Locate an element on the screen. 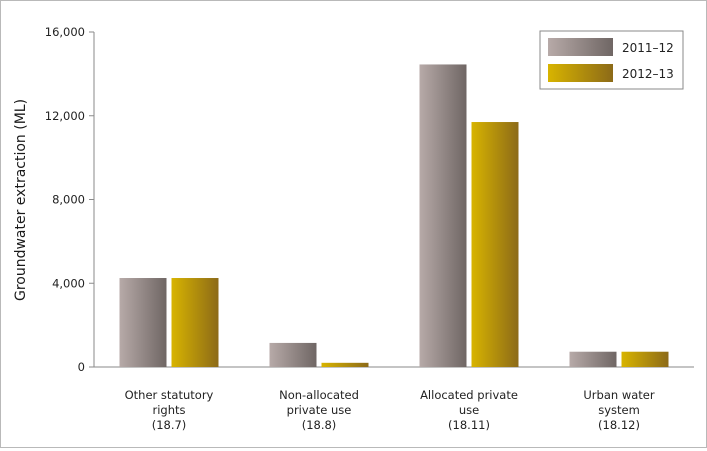  x-tick-label: rights is located at coordinates (168, 410).